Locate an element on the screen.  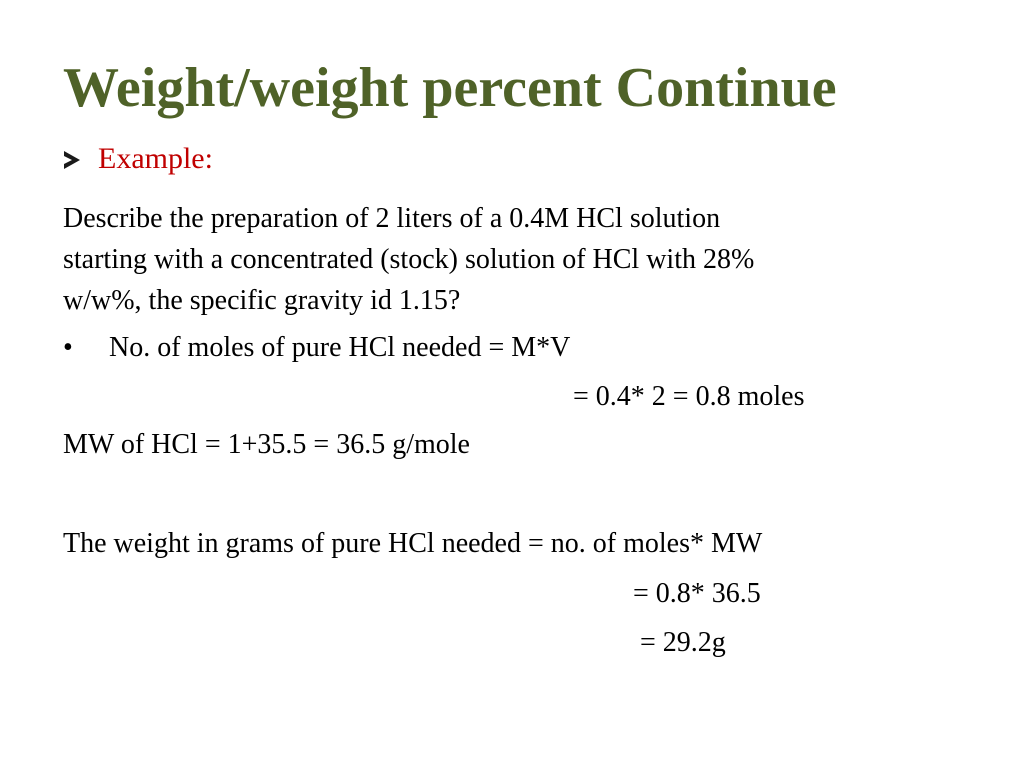
slide-title: Weight/weight percent Continue is located at coordinates (450, 88).